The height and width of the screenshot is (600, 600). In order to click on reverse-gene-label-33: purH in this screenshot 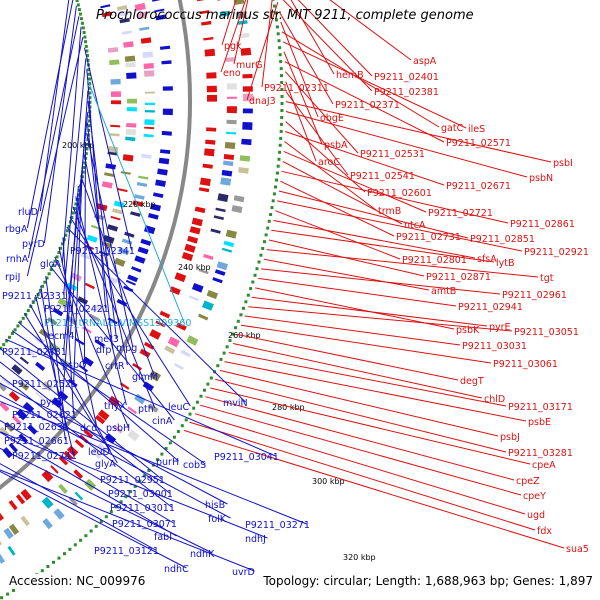, I will do `click(167, 462)`.